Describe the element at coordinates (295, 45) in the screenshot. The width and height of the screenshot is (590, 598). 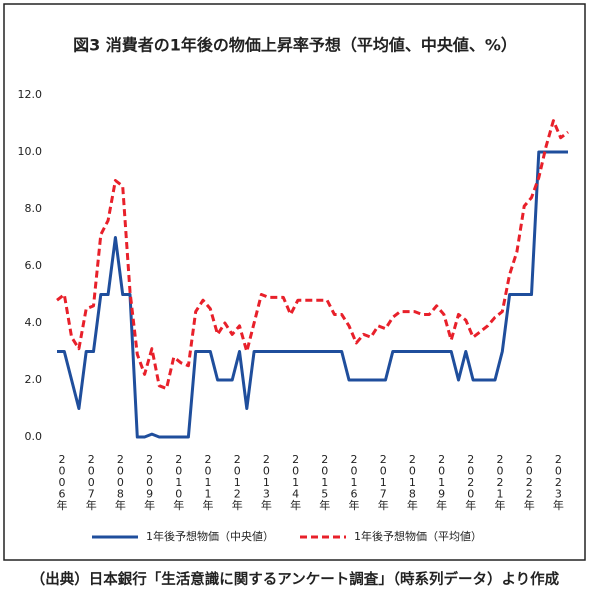
I see `chart-title: 図3 消費者の1年後の物価上昇率予想（平均値、中央値、%）` at that location.